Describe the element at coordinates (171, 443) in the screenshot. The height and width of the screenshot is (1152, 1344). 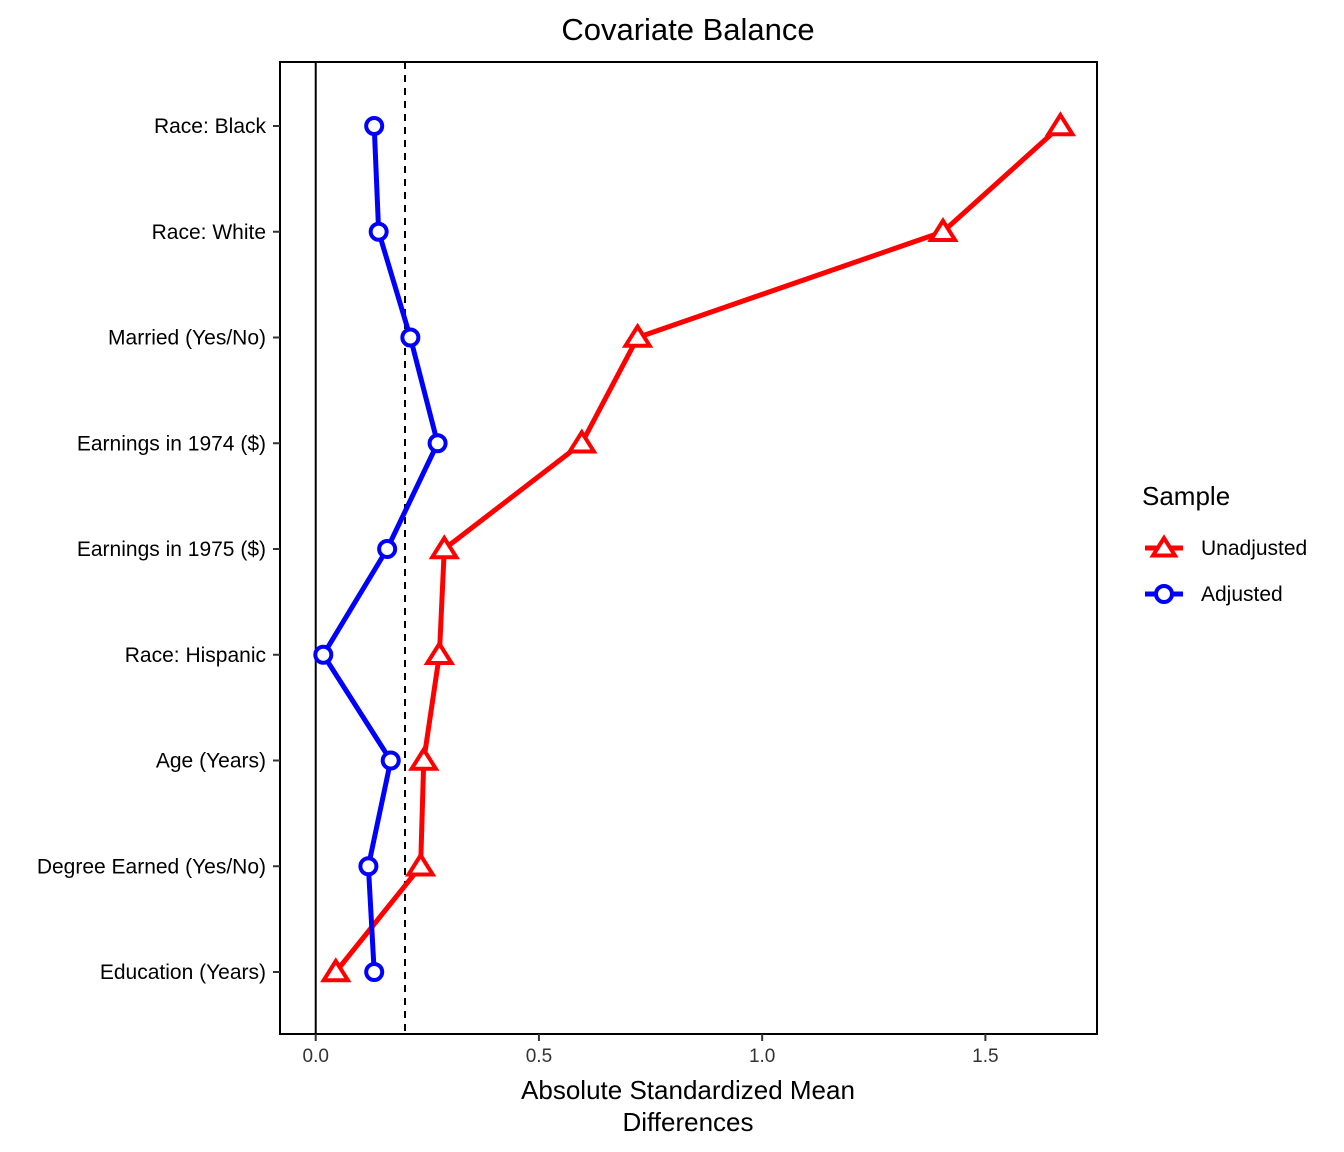
I see `y-tick-label: Earnings in 1974 ($)` at that location.